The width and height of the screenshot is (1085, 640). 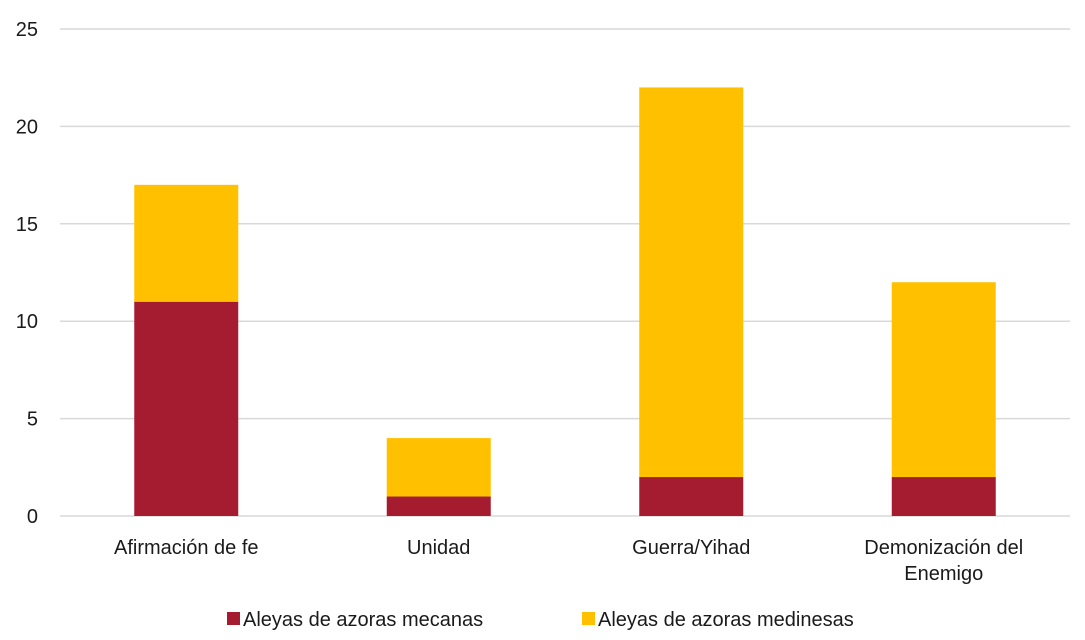 What do you see at coordinates (27, 322) in the screenshot?
I see `y-tick-label: 10` at bounding box center [27, 322].